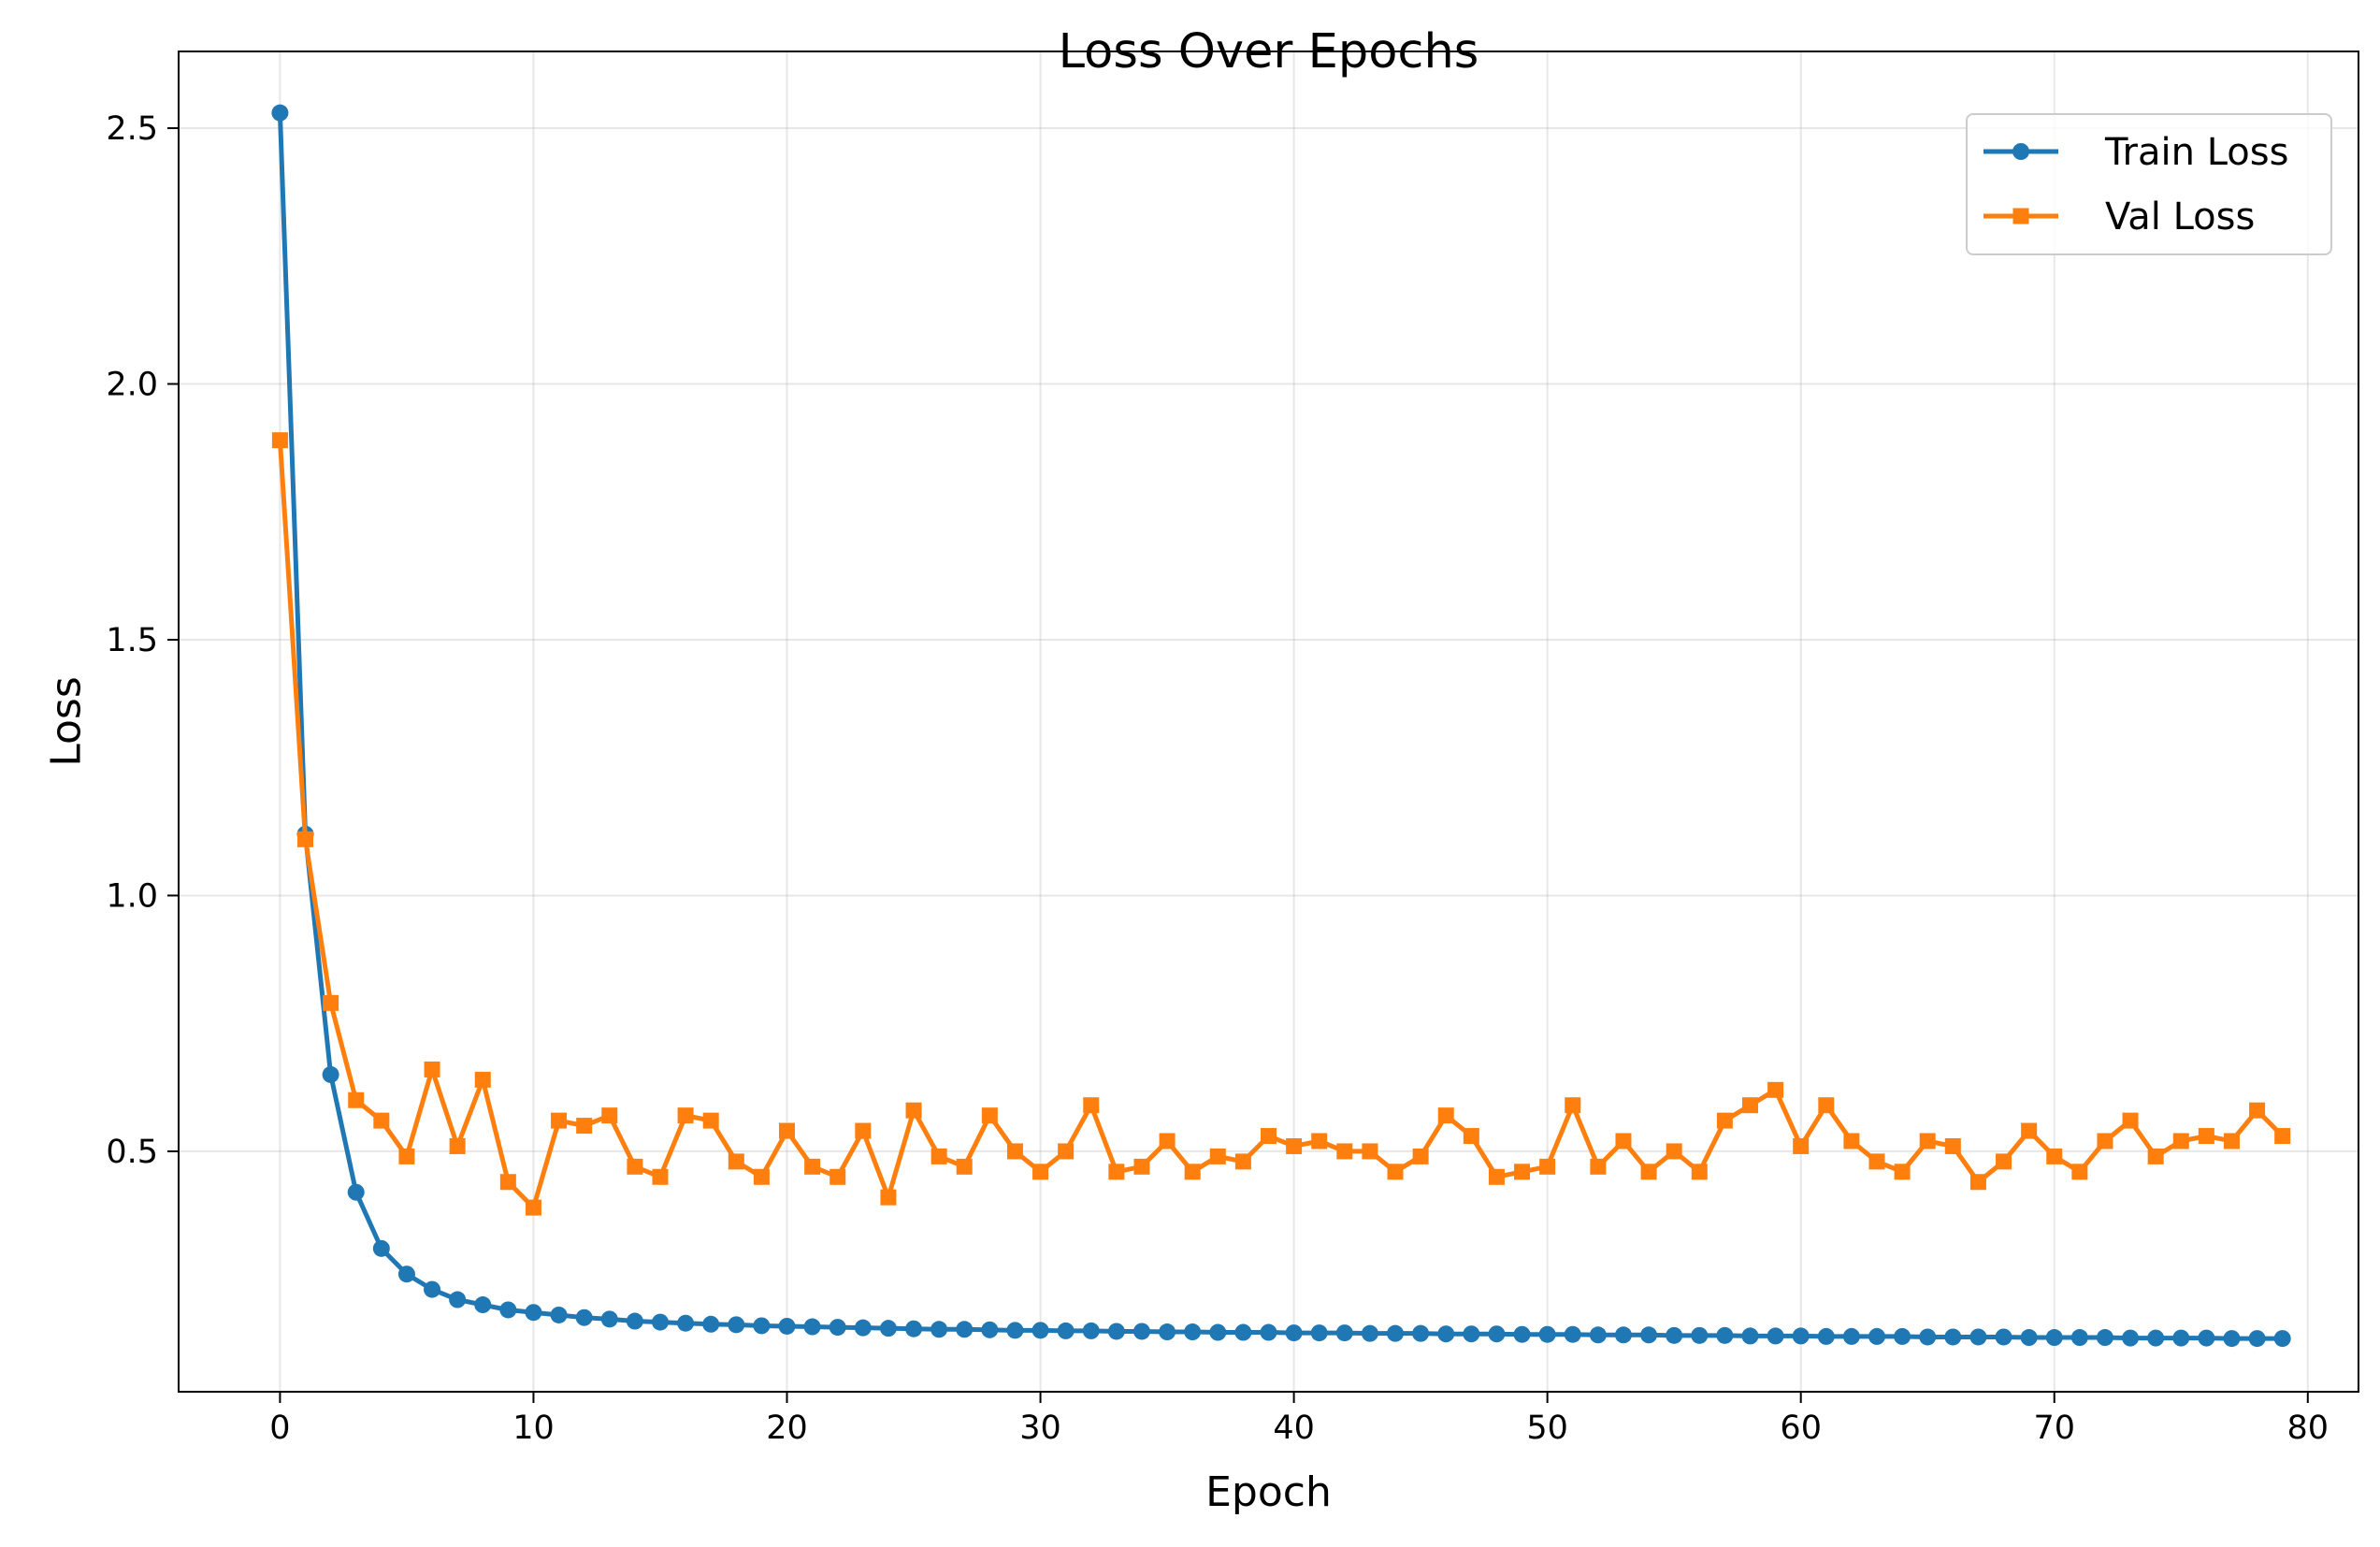 The width and height of the screenshot is (2380, 1547). Describe the element at coordinates (132, 1152) in the screenshot. I see `y-tick-label: 0.5` at that location.